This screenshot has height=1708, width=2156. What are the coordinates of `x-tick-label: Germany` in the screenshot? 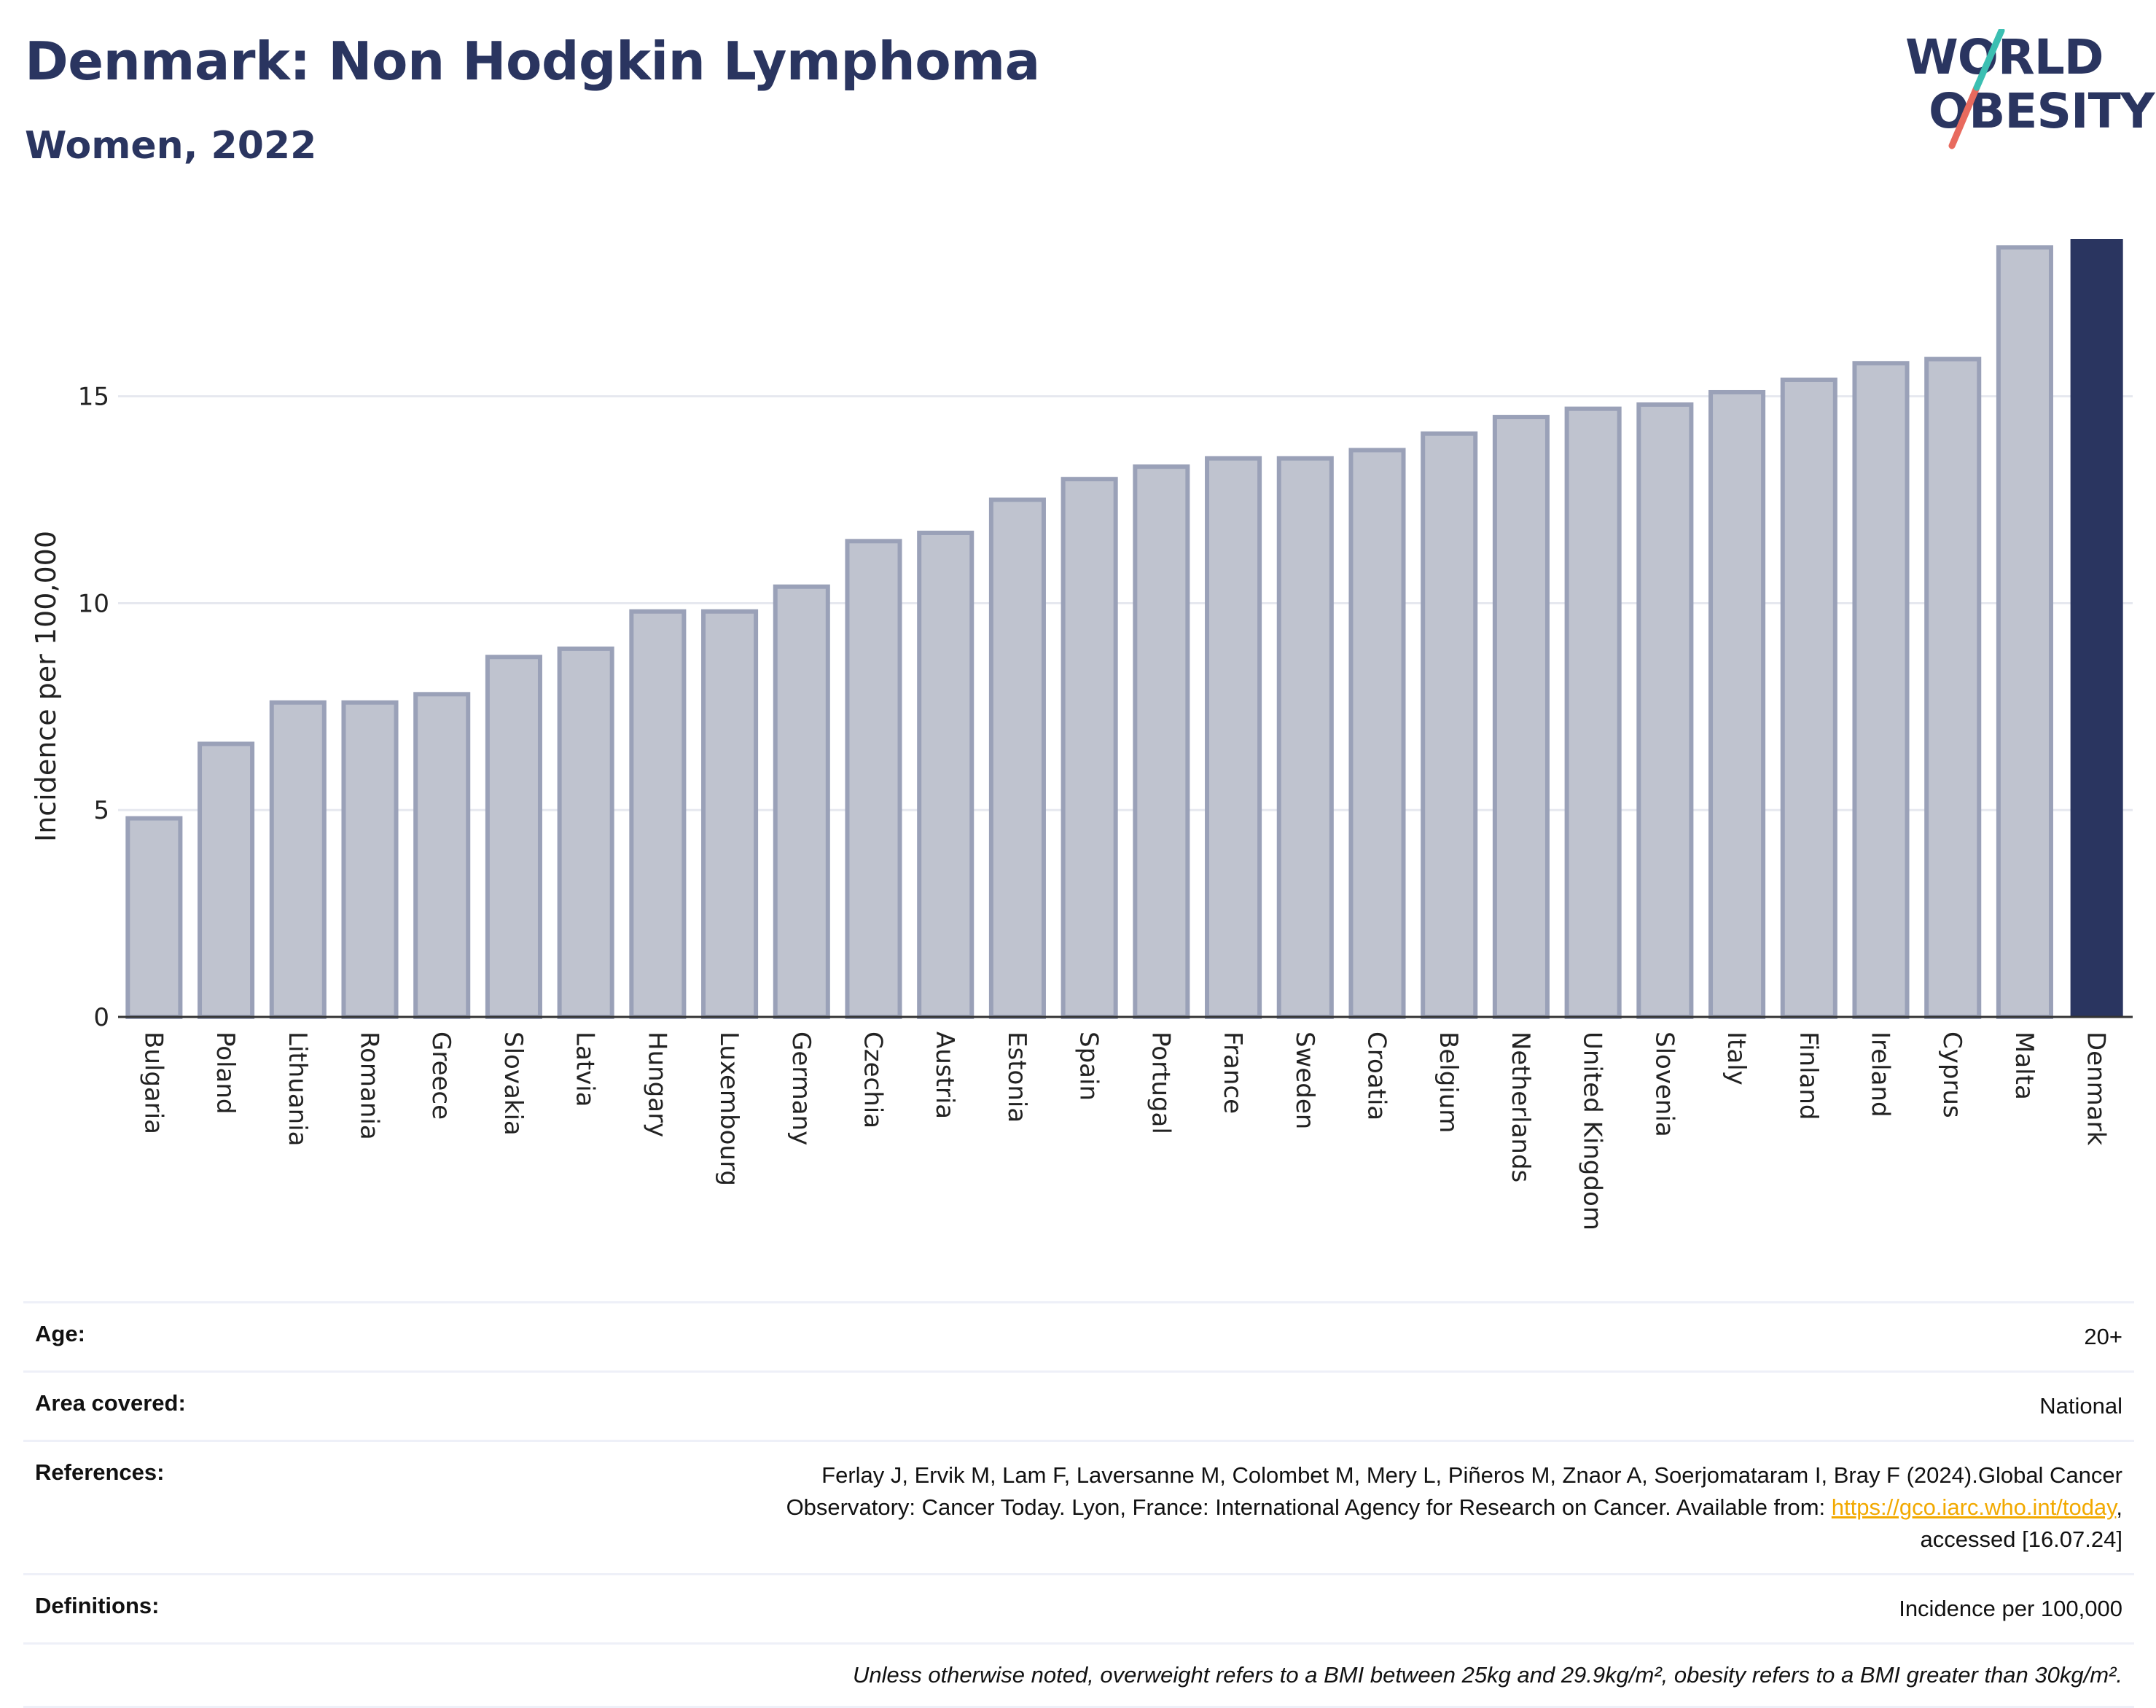 It's located at (801, 1088).